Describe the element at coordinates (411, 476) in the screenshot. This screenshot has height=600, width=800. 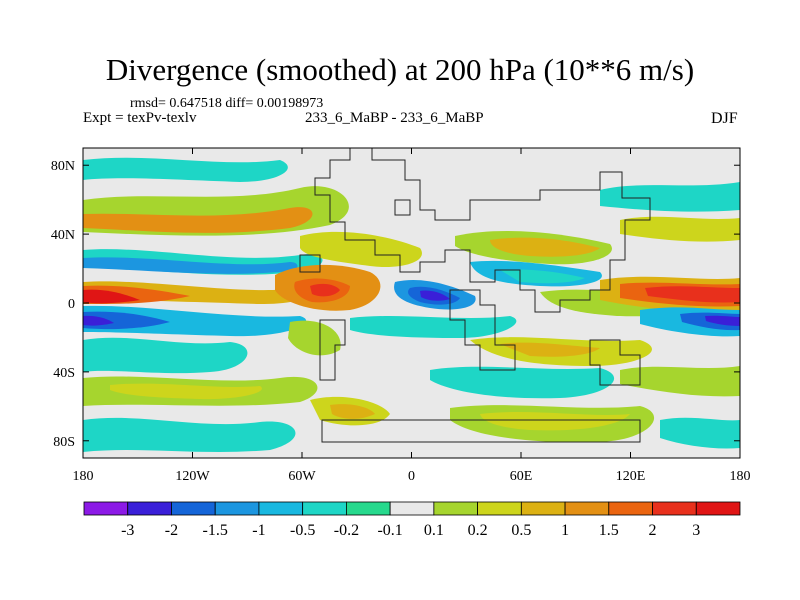
I see `x-tick-label: 0` at that location.